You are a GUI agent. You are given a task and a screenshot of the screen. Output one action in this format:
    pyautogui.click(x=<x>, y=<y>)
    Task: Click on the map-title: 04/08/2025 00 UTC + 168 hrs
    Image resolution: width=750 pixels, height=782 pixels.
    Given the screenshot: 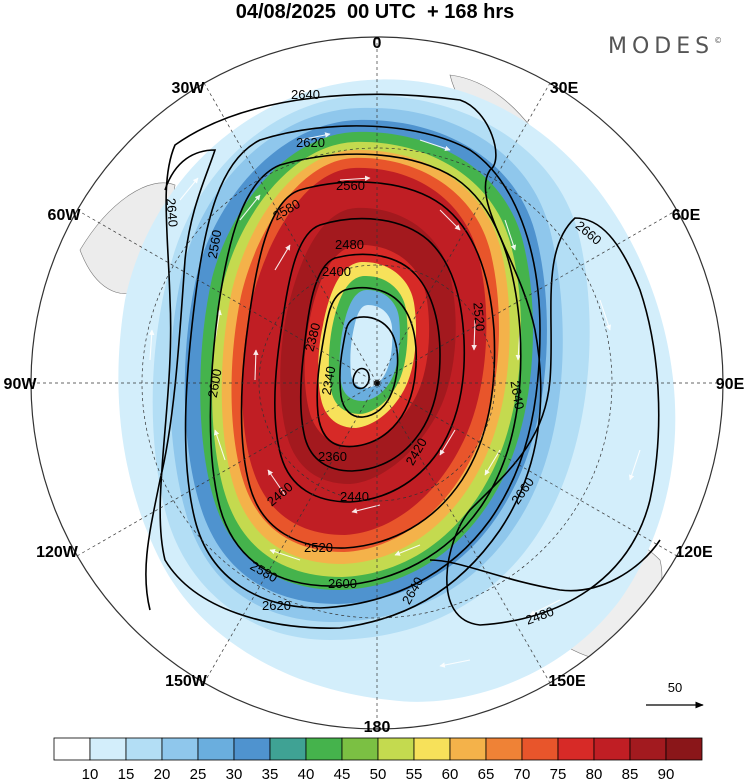 What is the action you would take?
    pyautogui.click(x=375, y=12)
    